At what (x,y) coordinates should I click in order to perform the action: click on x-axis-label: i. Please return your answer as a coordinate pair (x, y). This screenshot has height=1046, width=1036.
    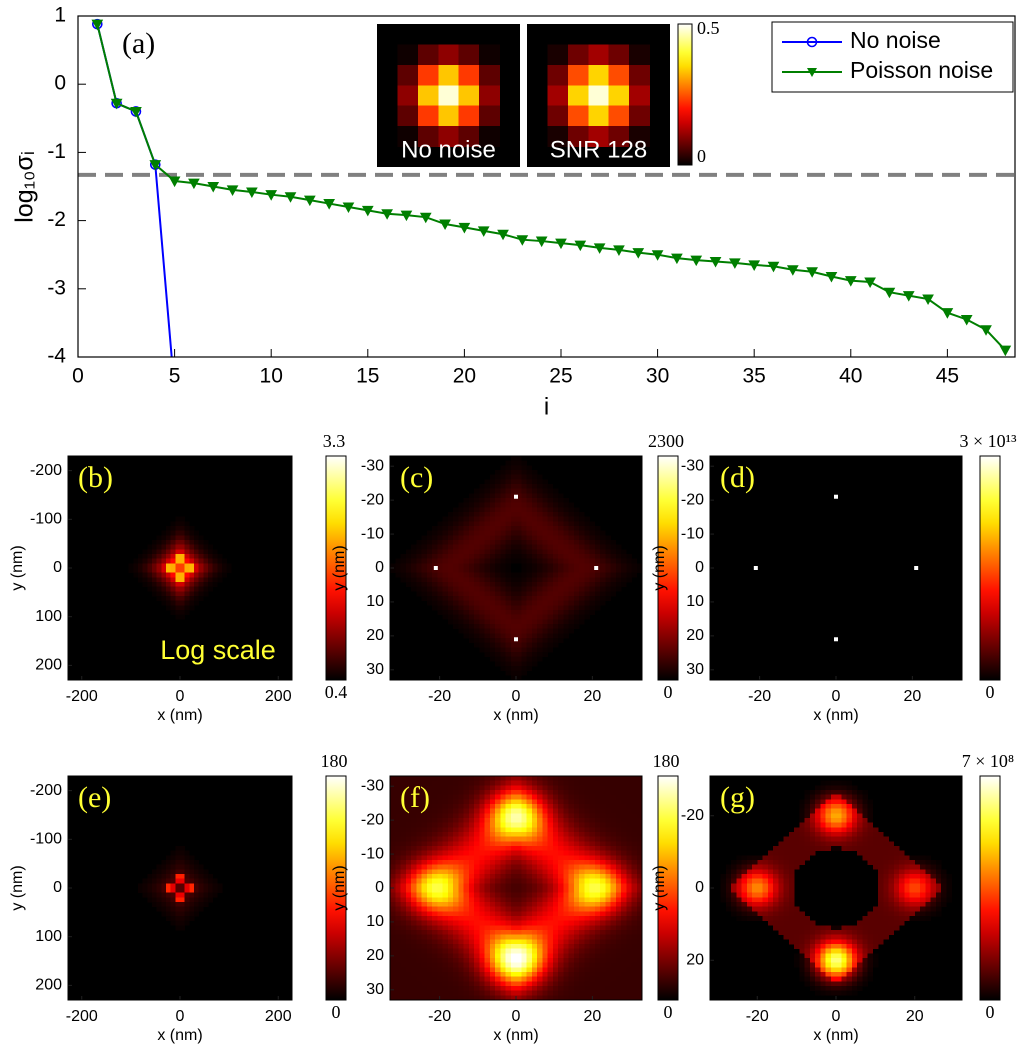
    Looking at the image, I should click on (546, 406).